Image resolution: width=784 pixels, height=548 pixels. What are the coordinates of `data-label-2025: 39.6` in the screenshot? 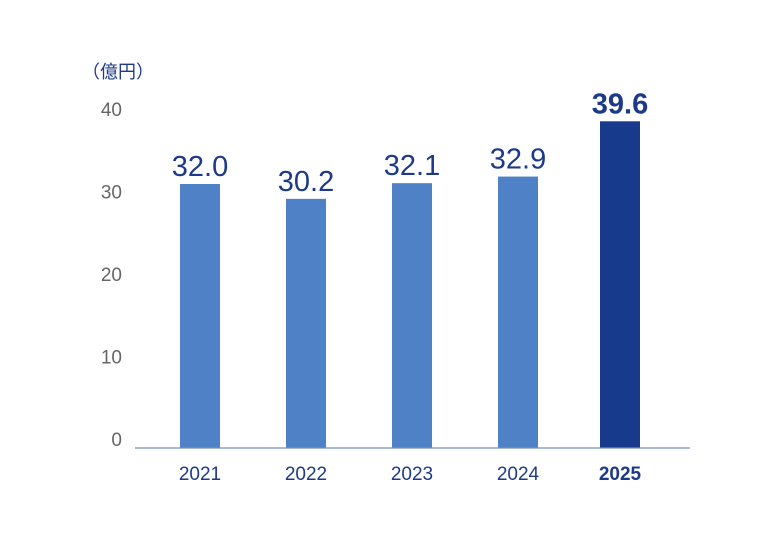 It's located at (620, 104).